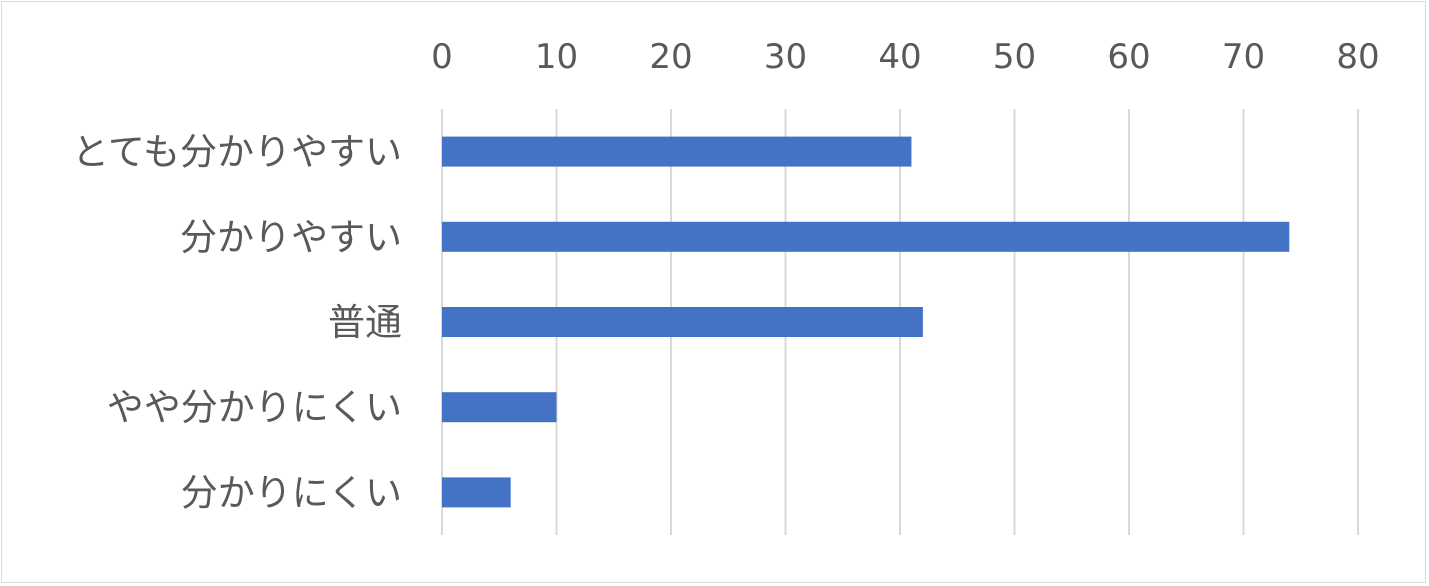 This screenshot has height=586, width=1429. What do you see at coordinates (1128, 57) in the screenshot?
I see `x-tick-label-60: 60` at bounding box center [1128, 57].